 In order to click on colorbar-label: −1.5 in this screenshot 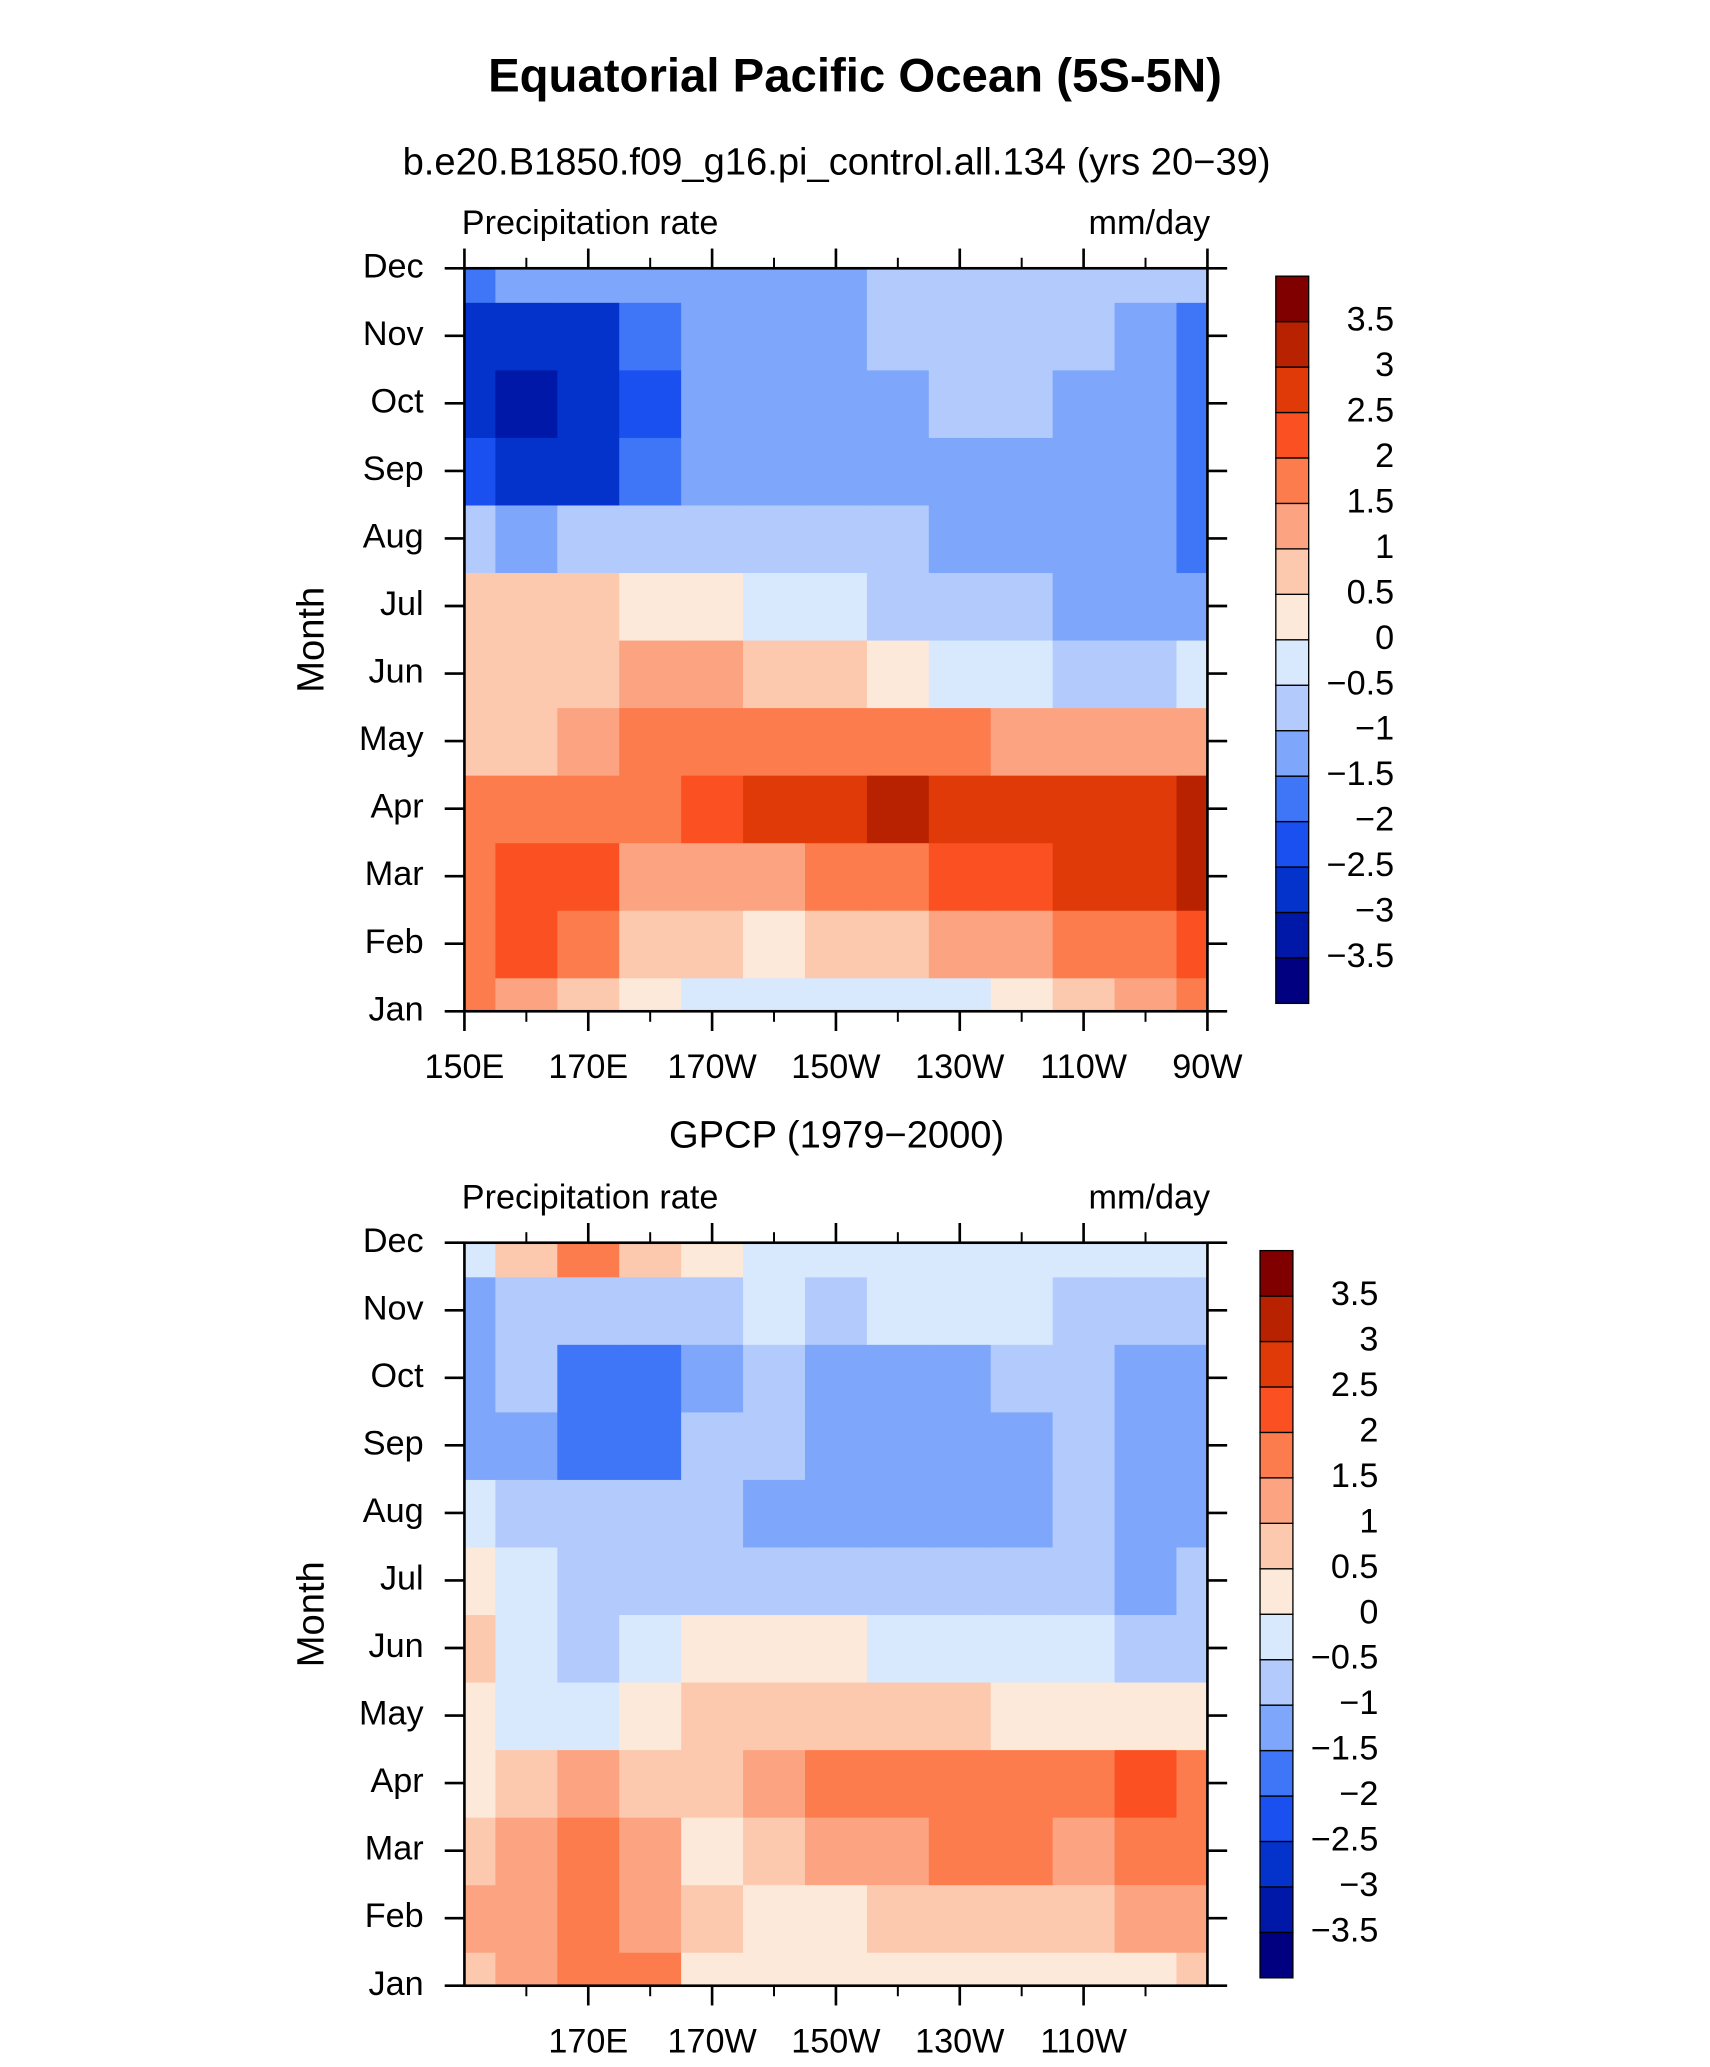, I will do `click(1361, 774)`.